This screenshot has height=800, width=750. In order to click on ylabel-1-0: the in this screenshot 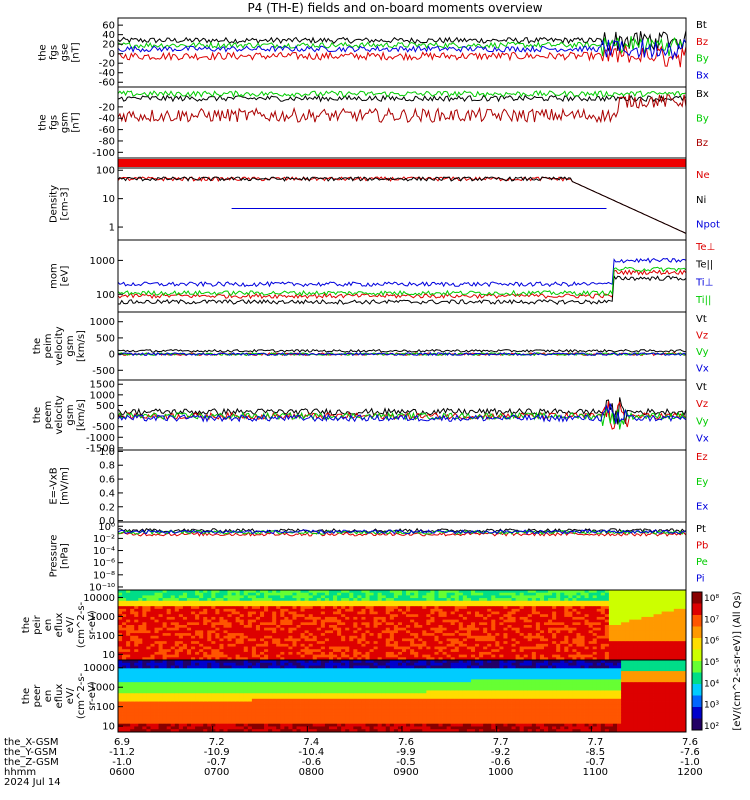, I will do `click(43, 122)`.